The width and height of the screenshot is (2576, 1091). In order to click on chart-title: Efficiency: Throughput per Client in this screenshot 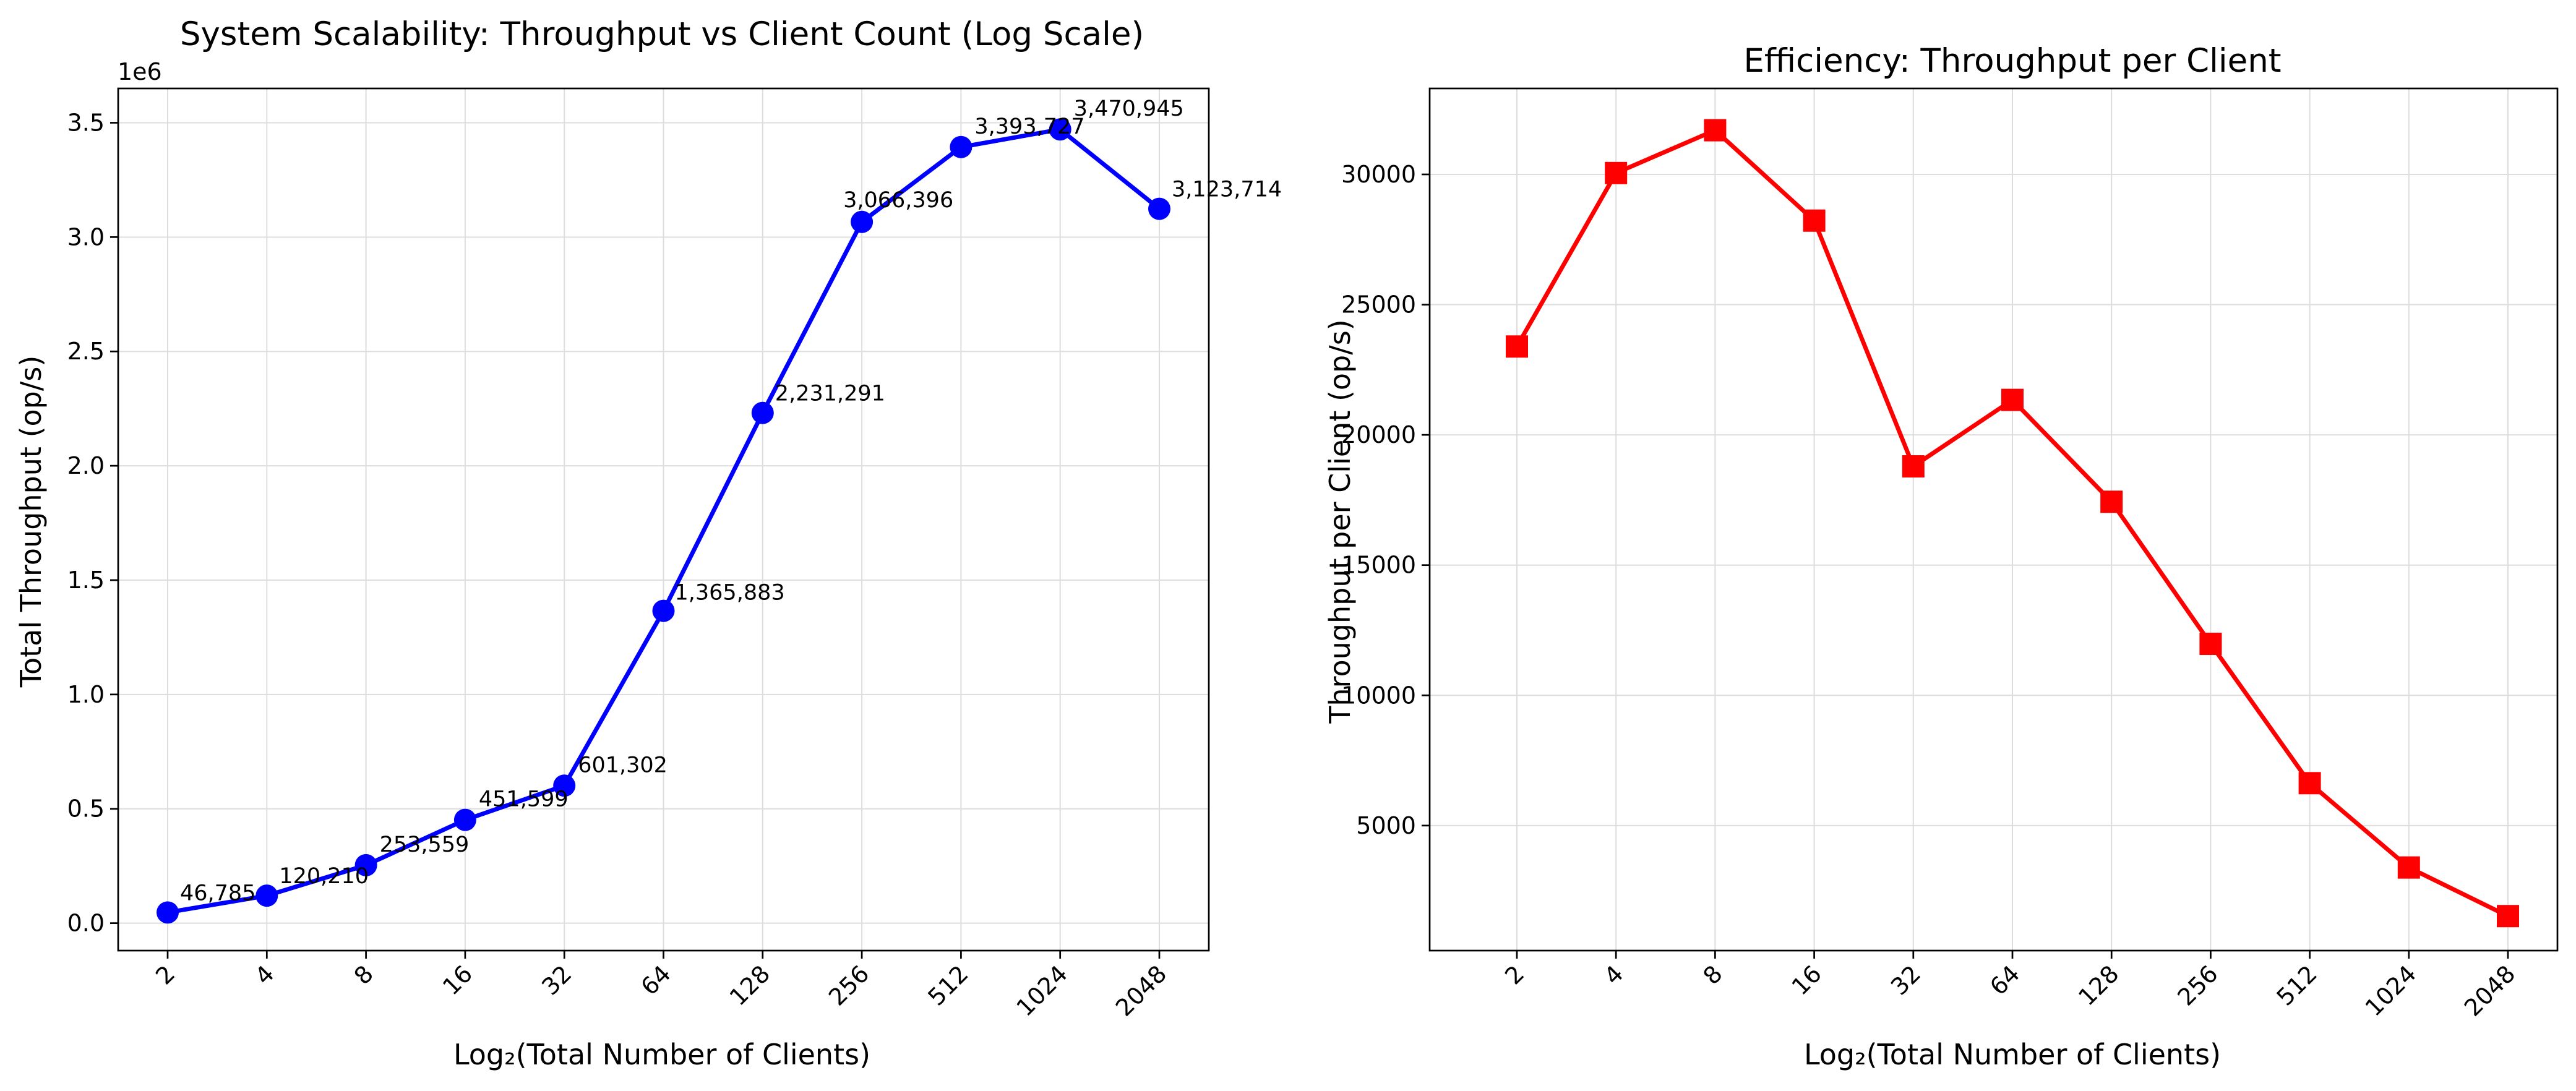, I will do `click(2012, 61)`.